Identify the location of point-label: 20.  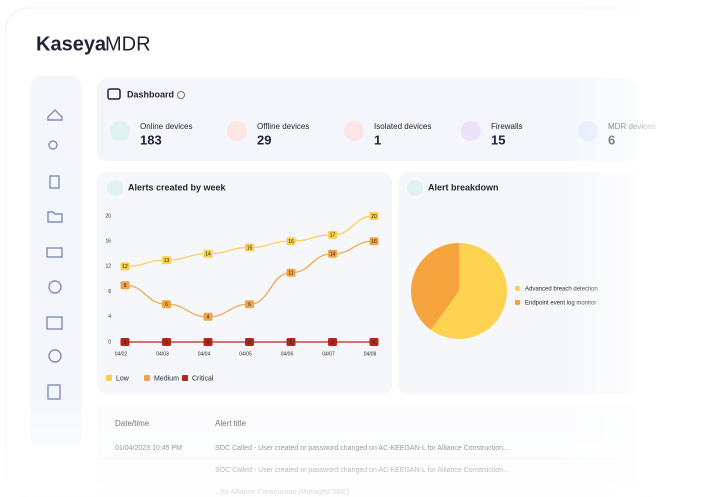
(374, 217).